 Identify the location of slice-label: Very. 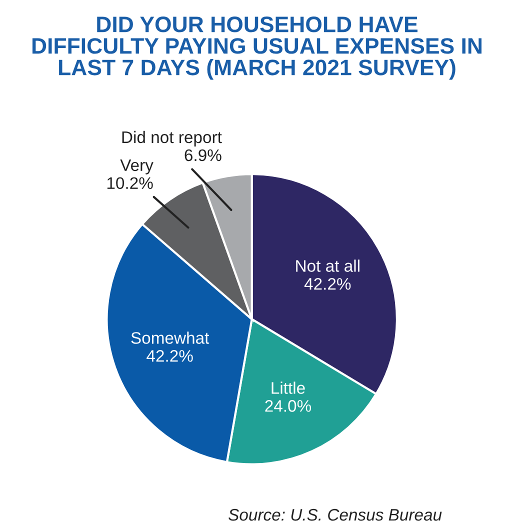
(137, 166).